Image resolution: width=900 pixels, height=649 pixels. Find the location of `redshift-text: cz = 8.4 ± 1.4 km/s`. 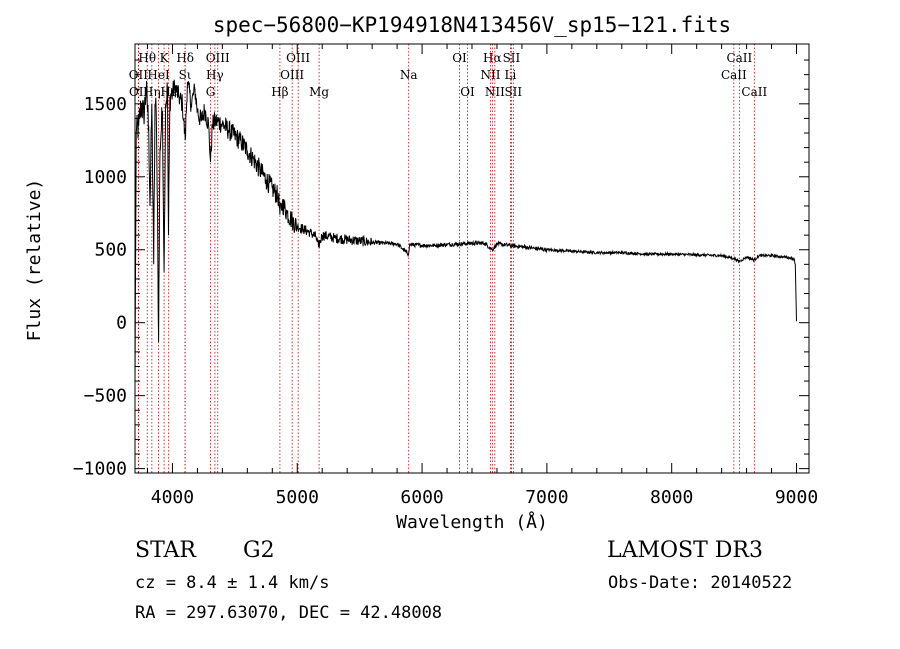

redshift-text: cz = 8.4 ± 1.4 km/s is located at coordinates (232, 583).